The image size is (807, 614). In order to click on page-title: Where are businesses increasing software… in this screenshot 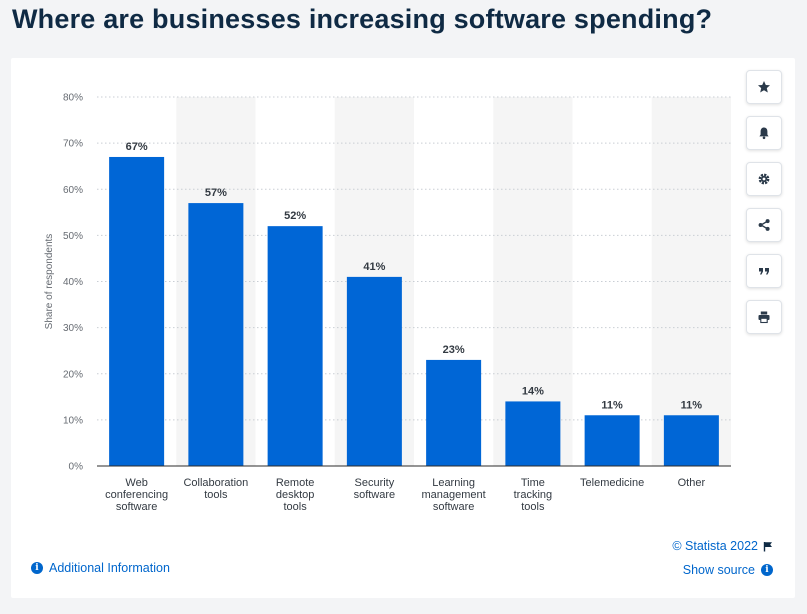, I will do `click(362, 19)`.